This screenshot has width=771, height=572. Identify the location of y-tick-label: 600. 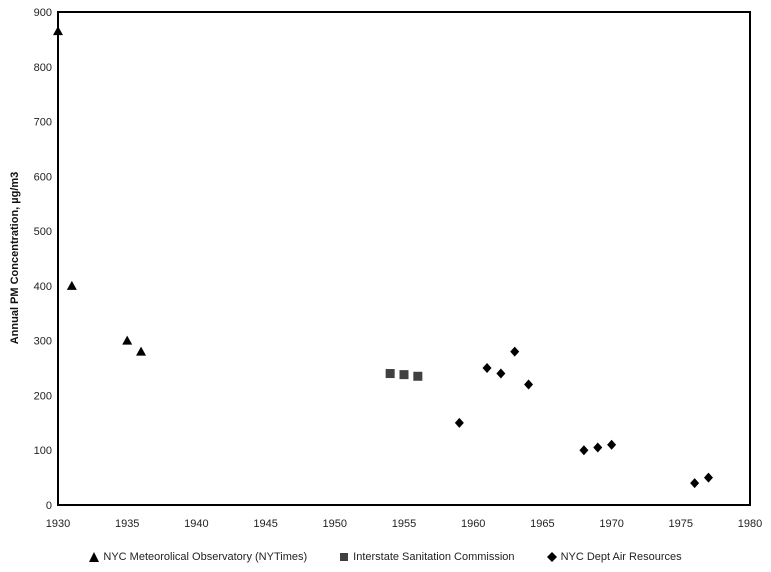
(43, 177).